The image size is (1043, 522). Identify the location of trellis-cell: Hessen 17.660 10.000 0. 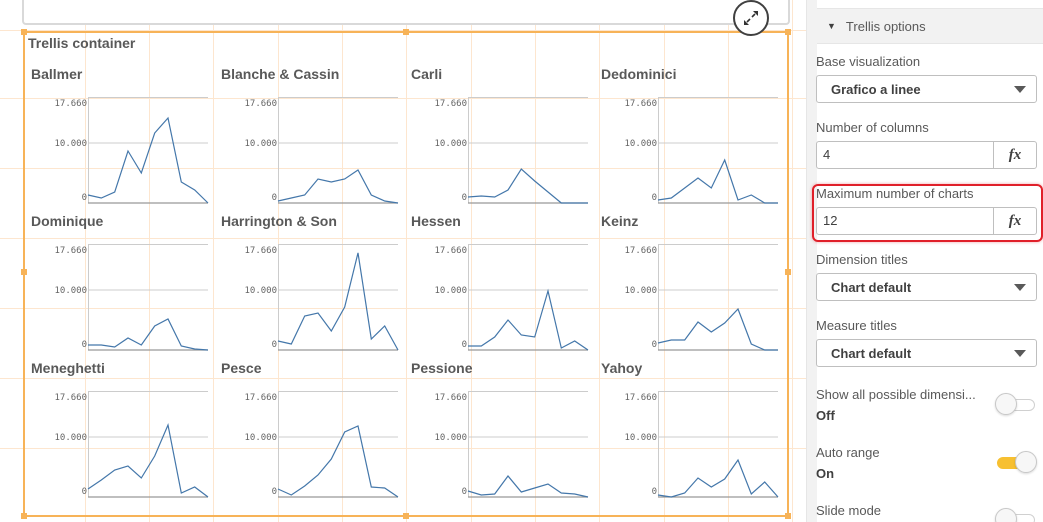
(502, 286).